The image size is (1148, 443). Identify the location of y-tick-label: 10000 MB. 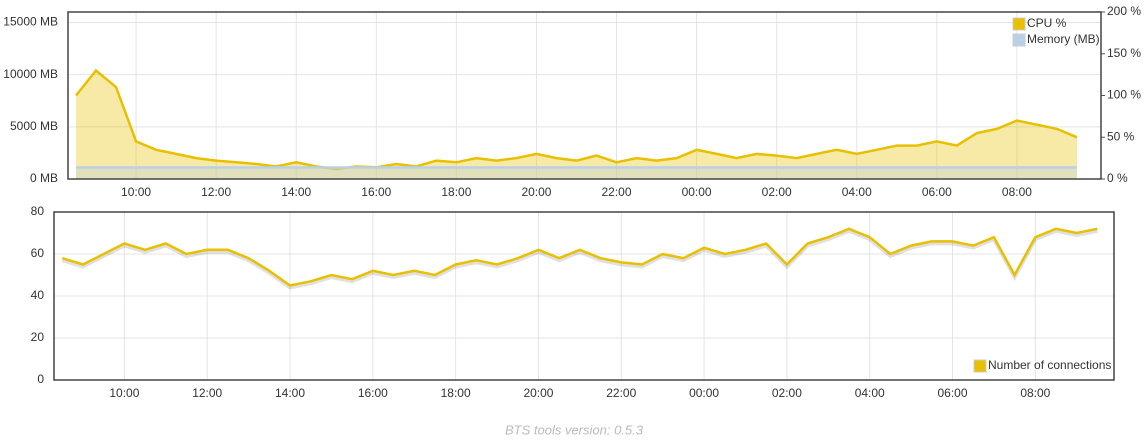
(30, 74).